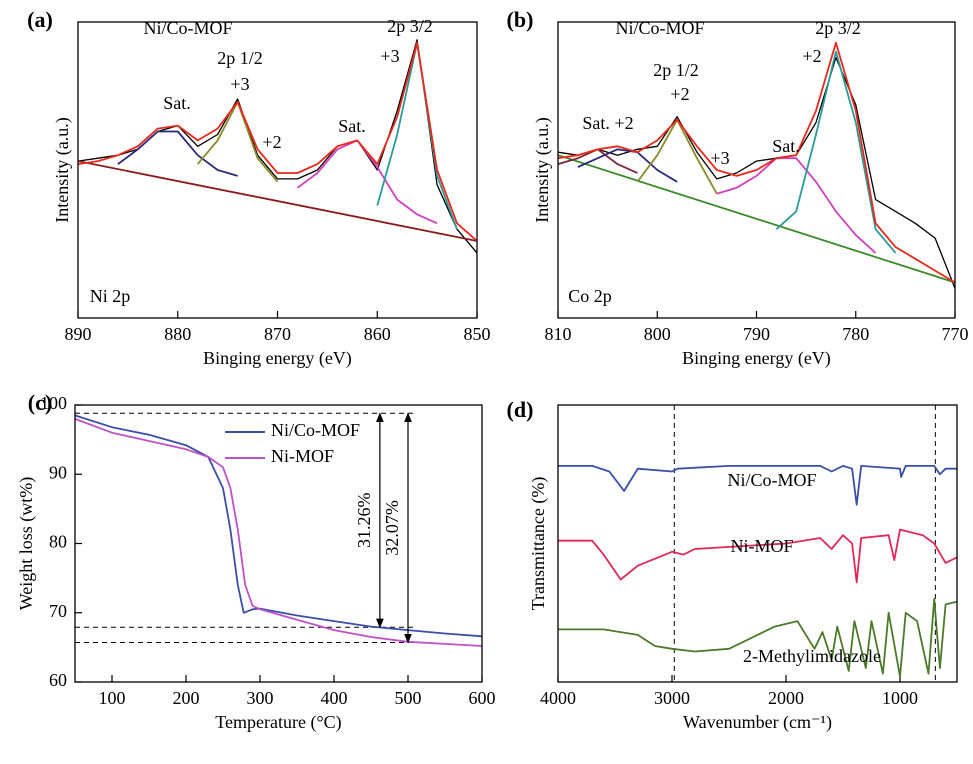  I want to click on annotation: Sat. +2, so click(607, 123).